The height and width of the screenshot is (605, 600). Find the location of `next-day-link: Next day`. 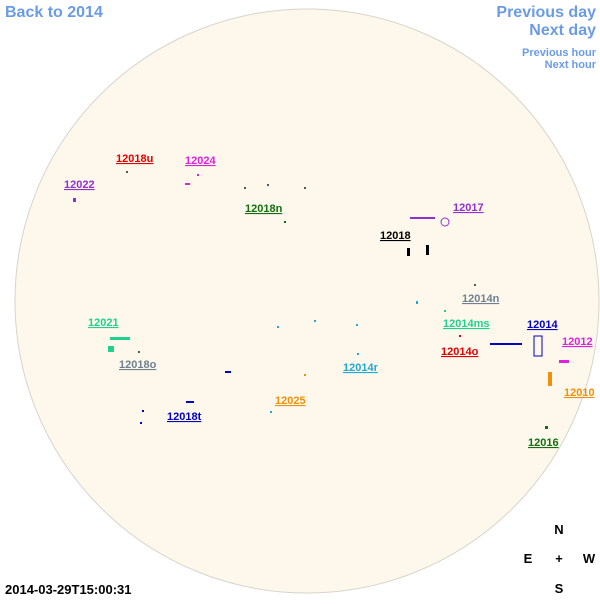

next-day-link: Next day is located at coordinates (562, 30).